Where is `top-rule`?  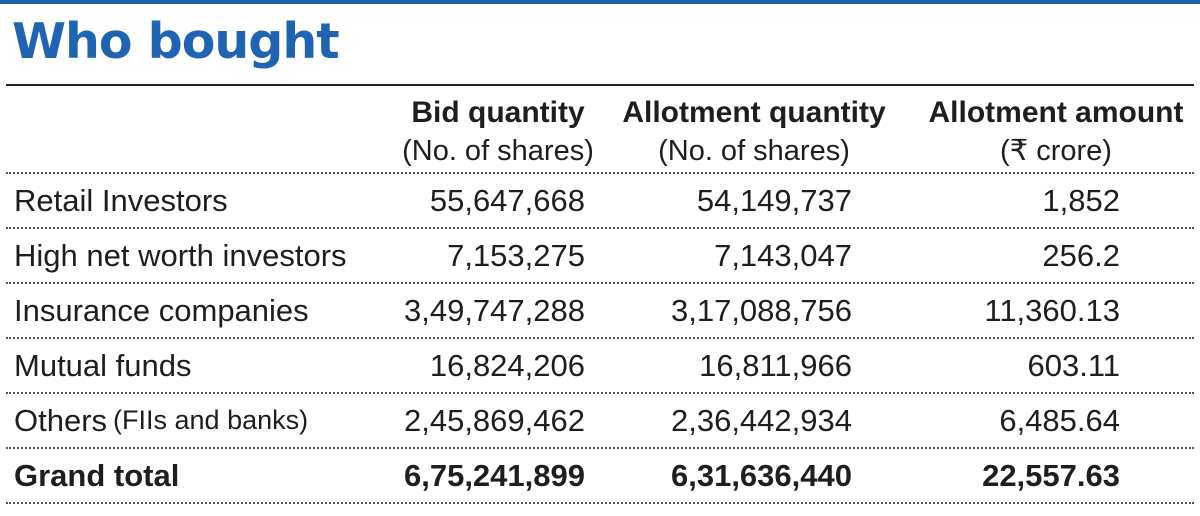
top-rule is located at coordinates (600, 2).